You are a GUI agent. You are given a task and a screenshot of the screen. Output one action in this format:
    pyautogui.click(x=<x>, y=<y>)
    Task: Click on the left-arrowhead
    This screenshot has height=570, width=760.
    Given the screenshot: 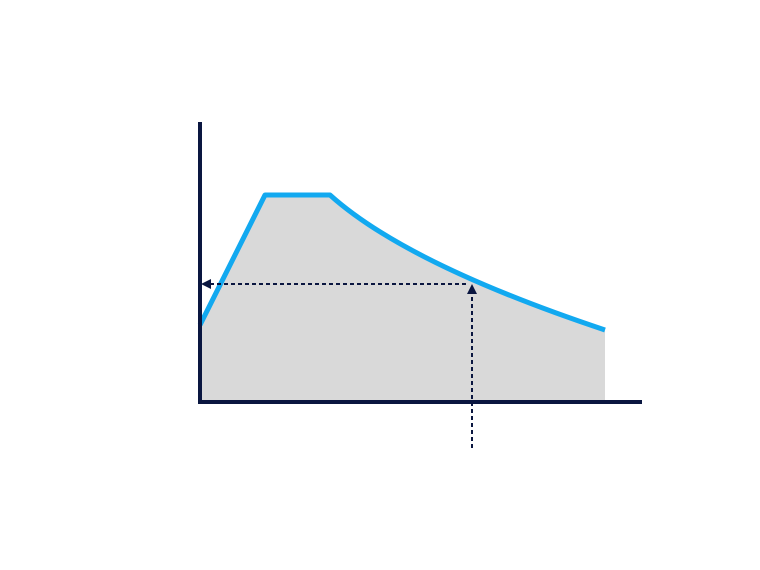 What is the action you would take?
    pyautogui.click(x=206, y=284)
    